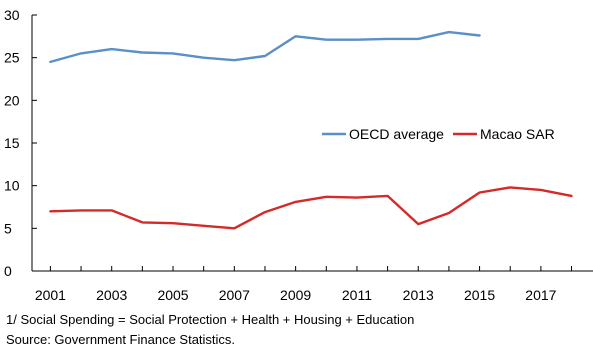  What do you see at coordinates (357, 295) in the screenshot?
I see `x-tick-label: 2011` at bounding box center [357, 295].